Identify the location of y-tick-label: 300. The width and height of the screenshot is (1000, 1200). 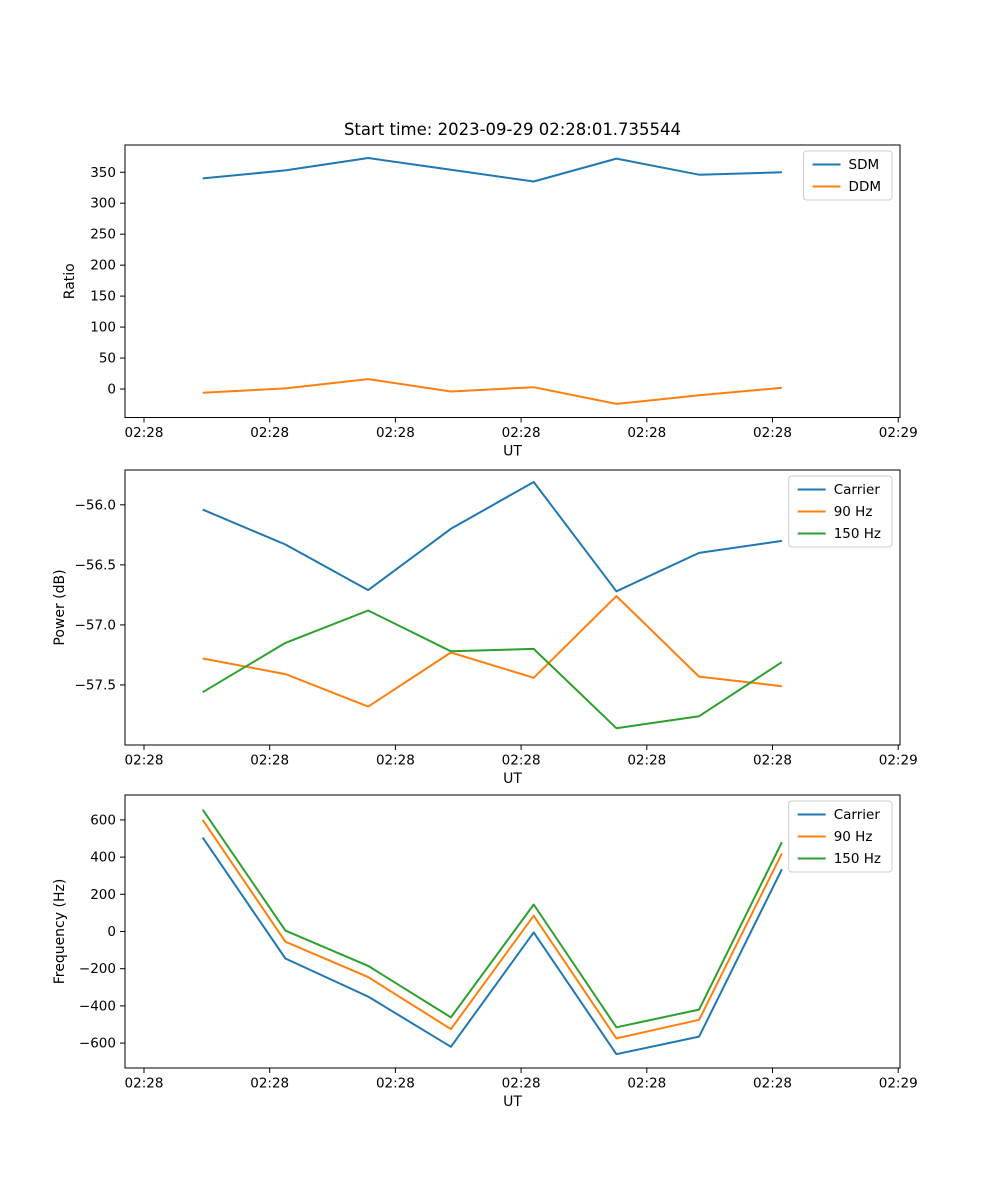
(103, 204).